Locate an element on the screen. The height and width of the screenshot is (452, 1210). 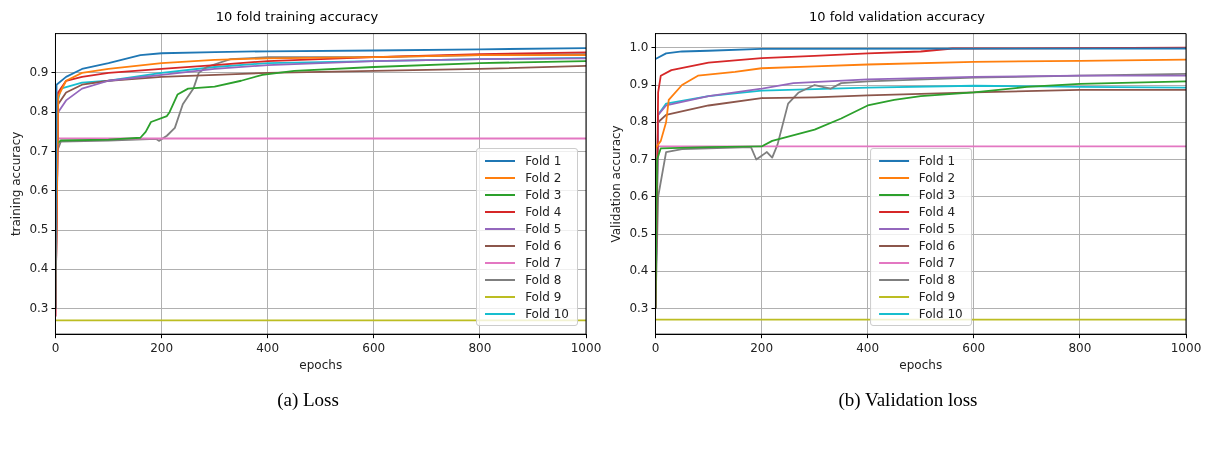
text: (a) Loss is located at coordinates (308, 400).